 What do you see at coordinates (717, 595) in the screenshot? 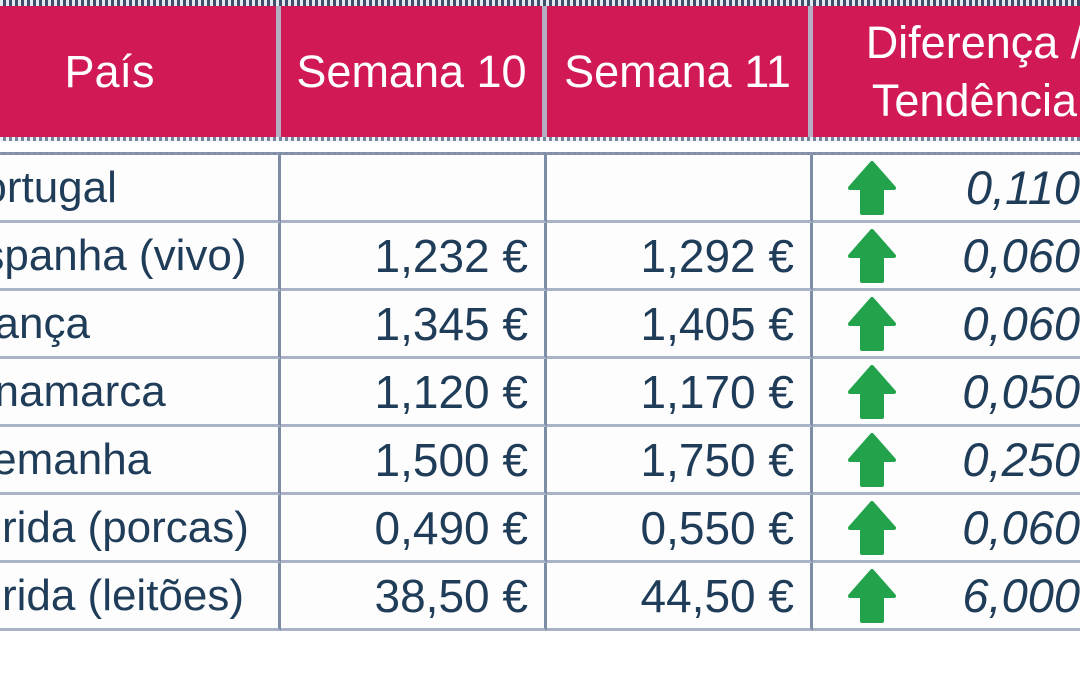
I see `week11-value: 44,50 €` at bounding box center [717, 595].